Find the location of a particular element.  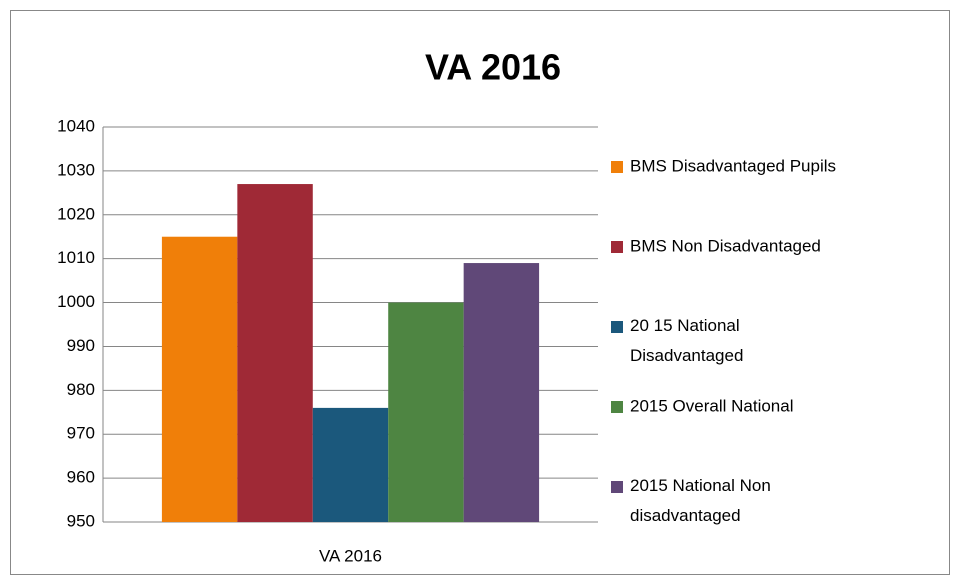

y-tick-label: 950 is located at coordinates (81, 520).